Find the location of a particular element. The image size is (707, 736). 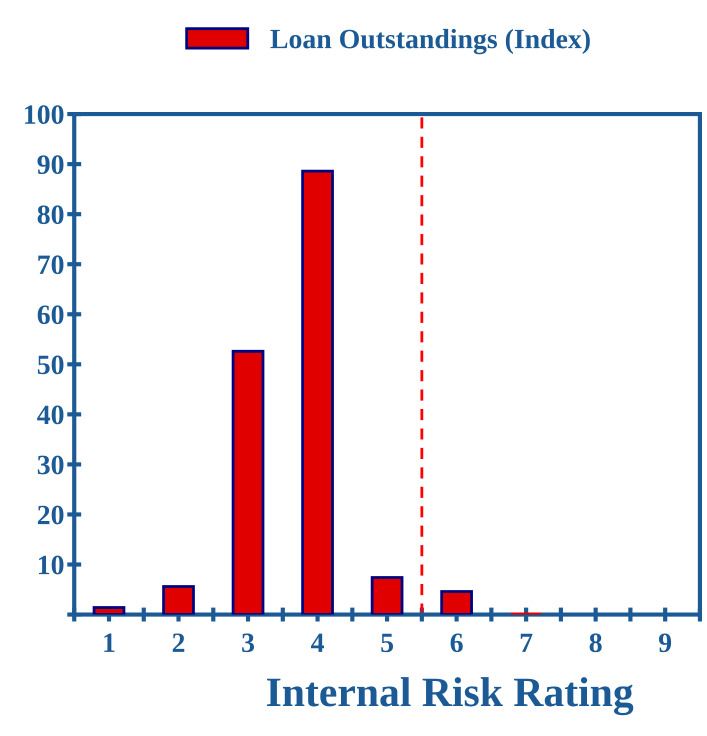

y-tick-label: 60 is located at coordinates (51, 314).